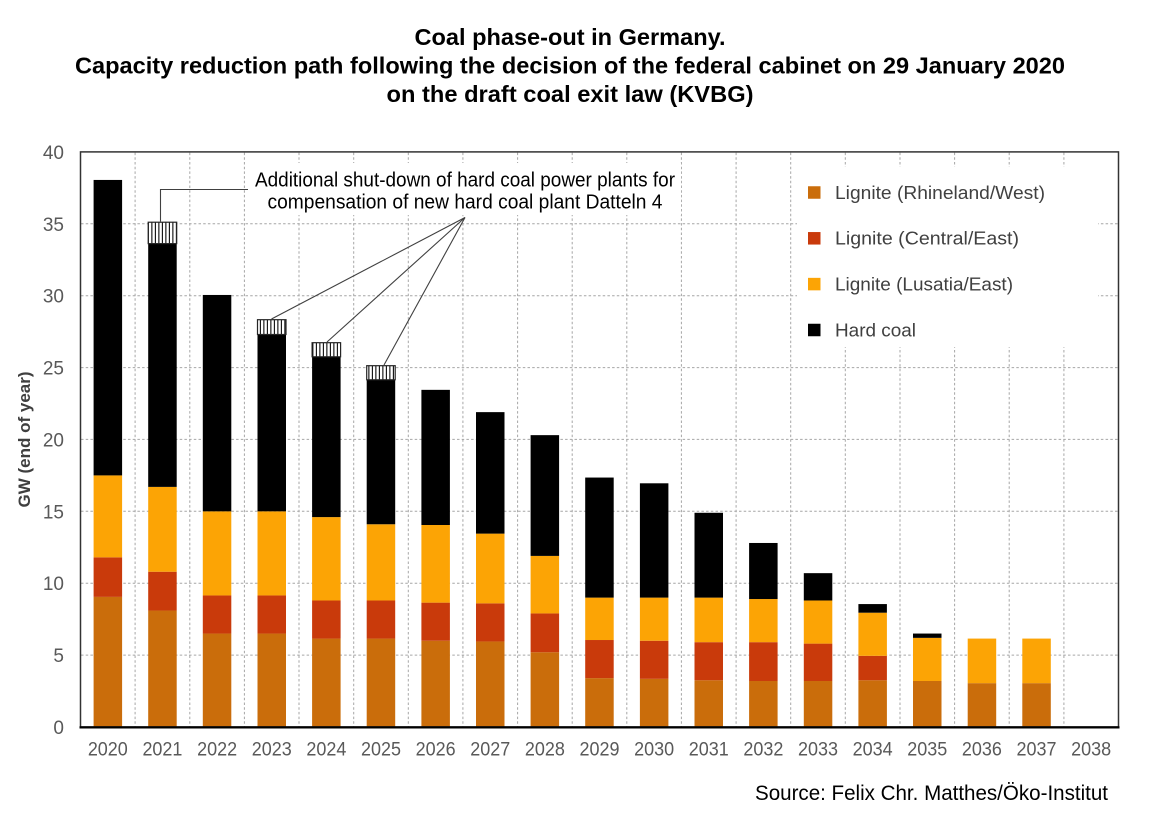  Describe the element at coordinates (53, 440) in the screenshot. I see `svg-text: 20` at that location.